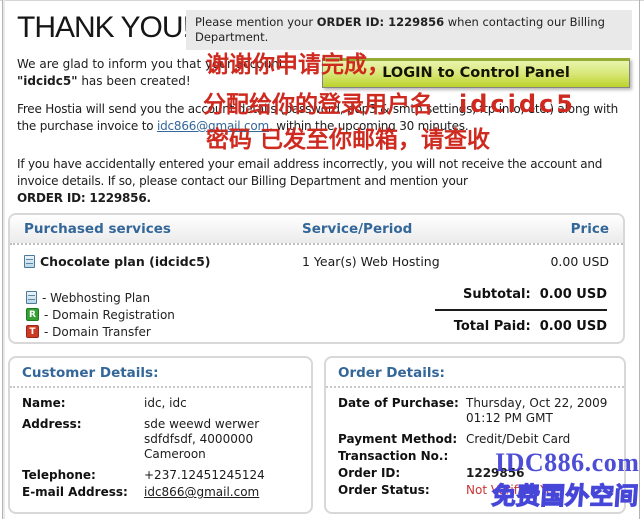 The image size is (644, 519). What do you see at coordinates (134, 81) in the screenshot?
I see `account-created-text-post: has been created!` at bounding box center [134, 81].